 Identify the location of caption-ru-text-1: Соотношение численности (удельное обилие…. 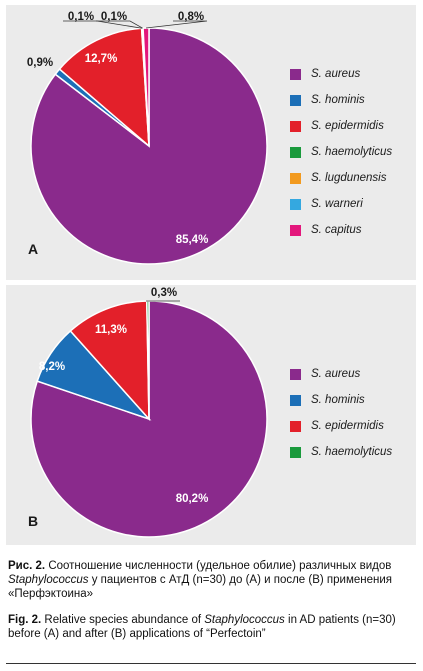
(218, 566).